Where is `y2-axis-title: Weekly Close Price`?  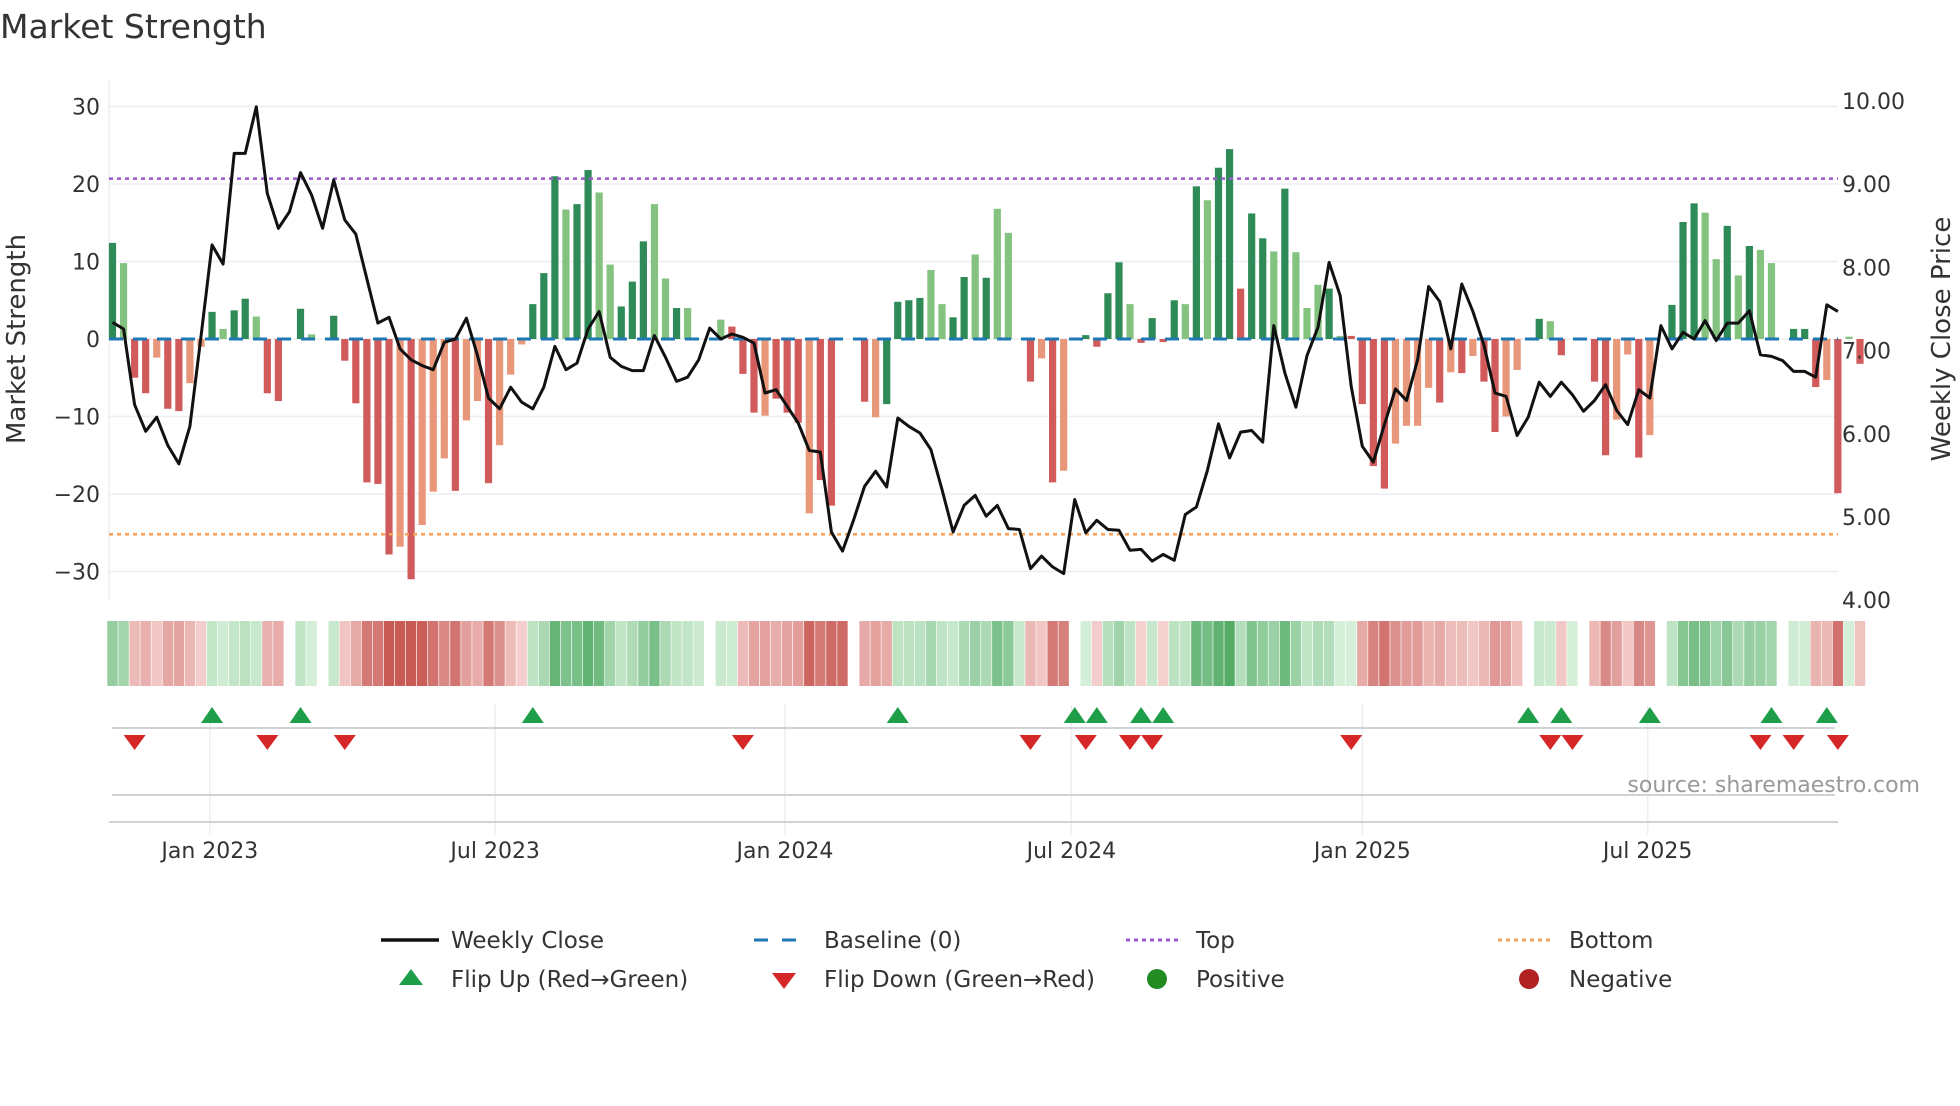
y2-axis-title: Weekly Close Price is located at coordinates (1942, 339).